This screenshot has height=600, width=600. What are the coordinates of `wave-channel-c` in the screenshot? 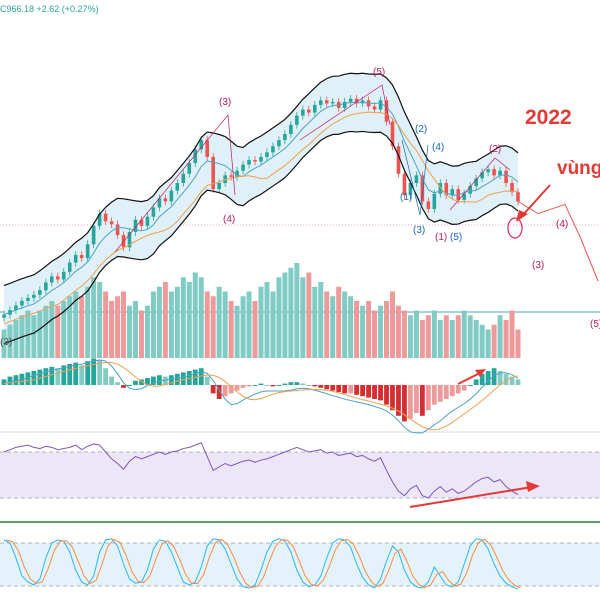 It's located at (415, 177).